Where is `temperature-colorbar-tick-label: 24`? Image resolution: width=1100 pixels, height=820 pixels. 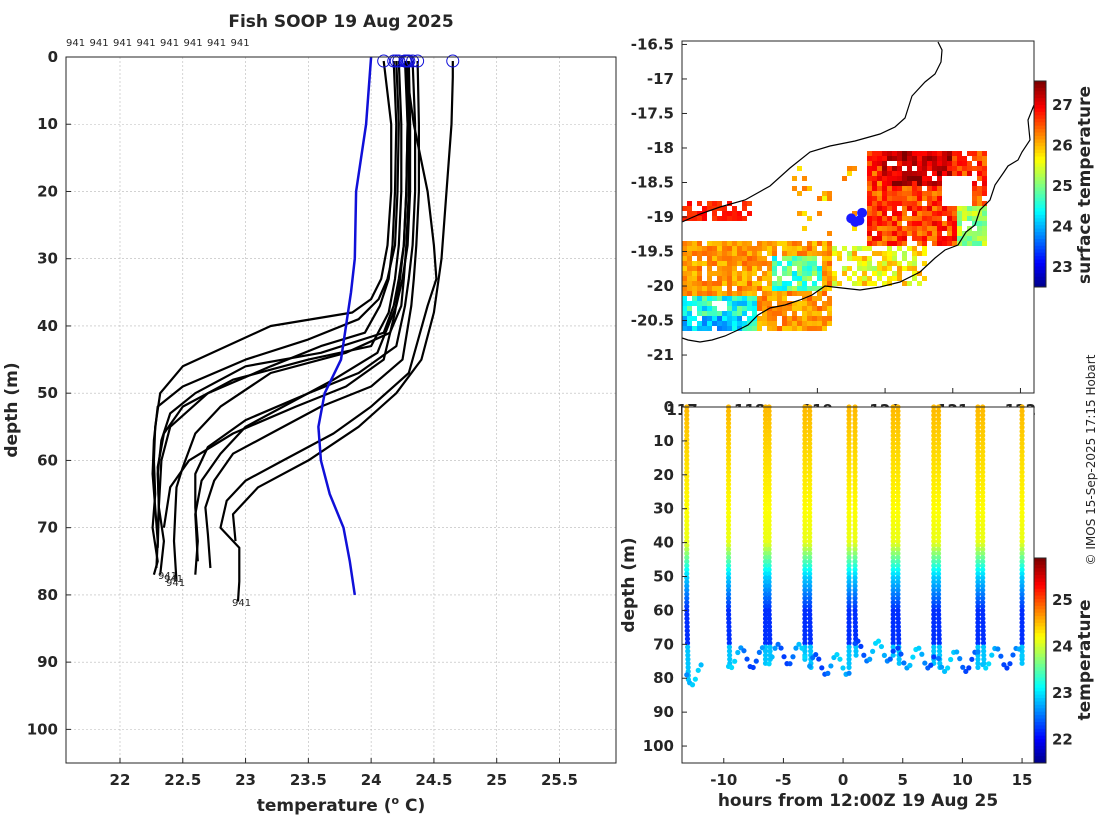
temperature-colorbar-tick-label: 24 is located at coordinates (1062, 647).